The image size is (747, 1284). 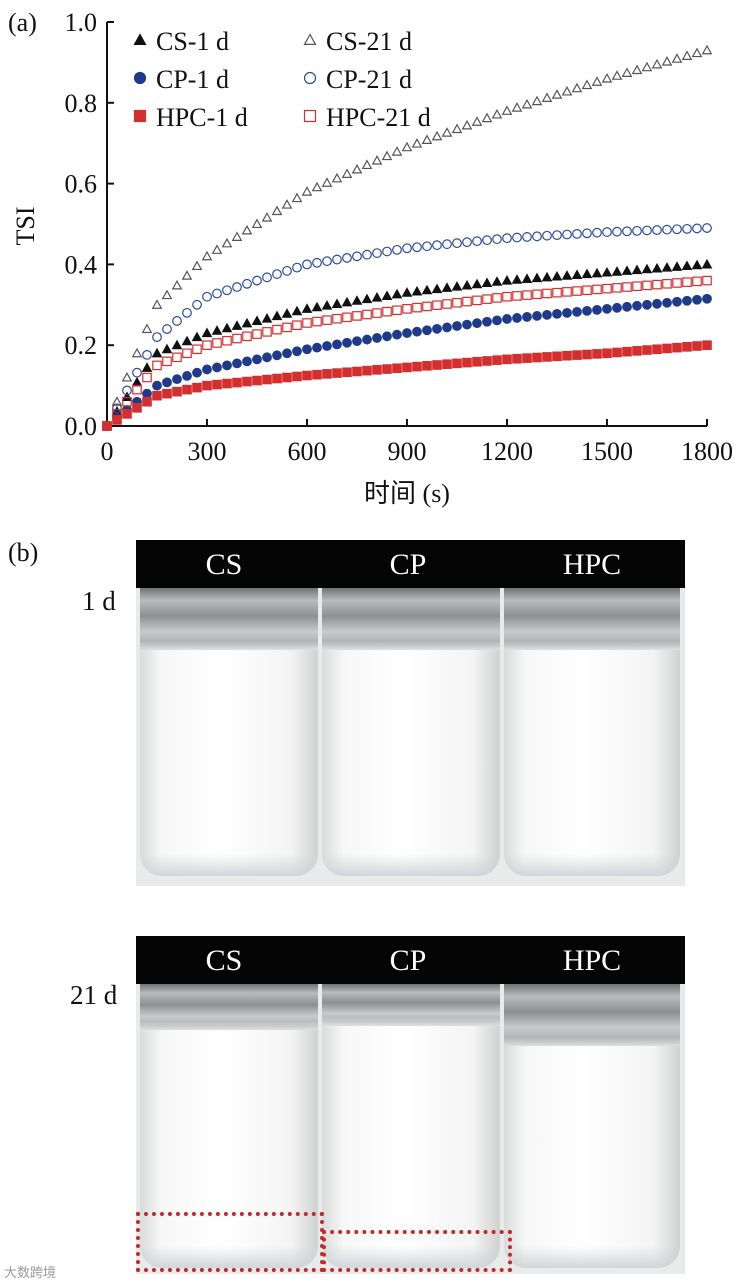 What do you see at coordinates (607, 451) in the screenshot?
I see `x-tick-label: 1500` at bounding box center [607, 451].